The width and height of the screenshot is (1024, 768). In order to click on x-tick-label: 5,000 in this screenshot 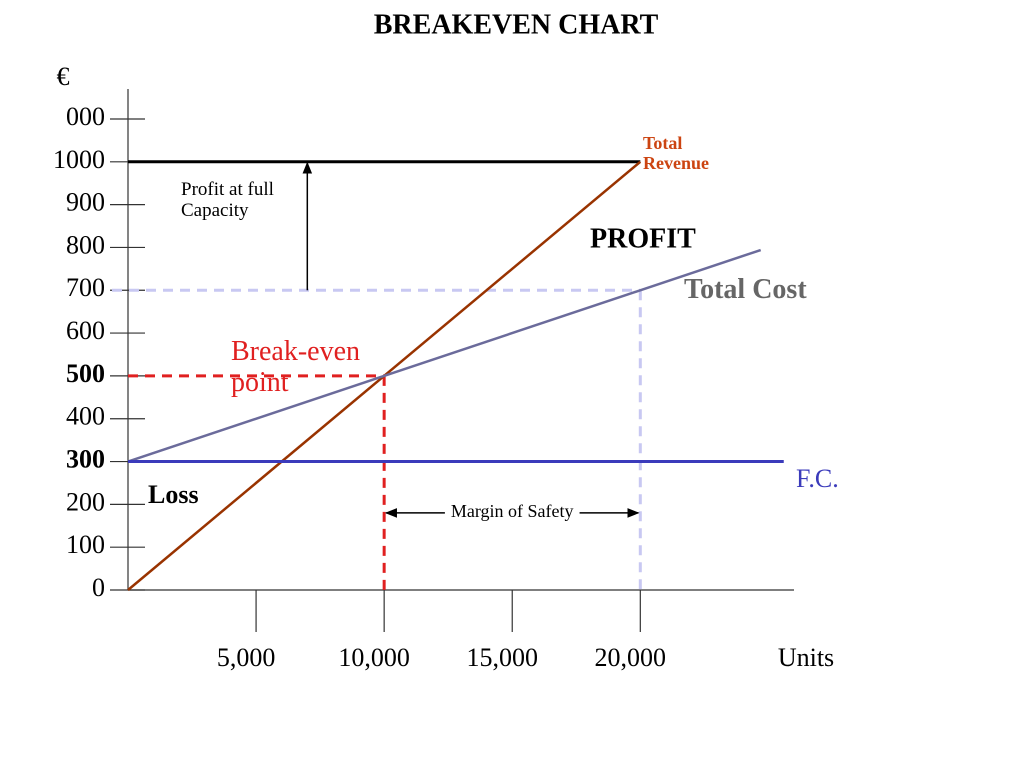, I will do `click(246, 657)`.